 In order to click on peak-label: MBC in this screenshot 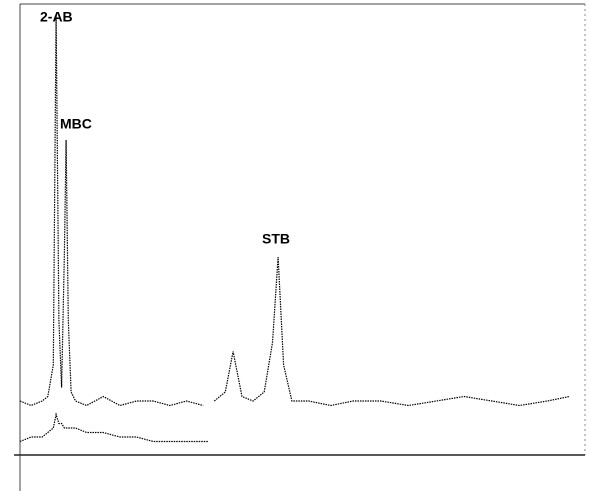, I will do `click(76, 124)`.